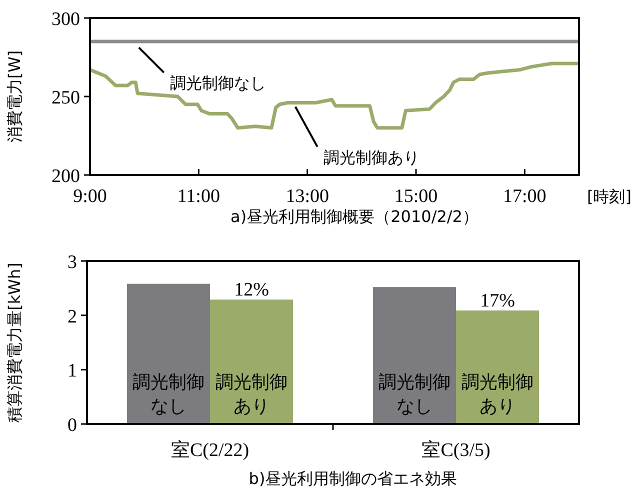 The image size is (637, 494). I want to click on x-tick-label: 17:00, so click(524, 196).